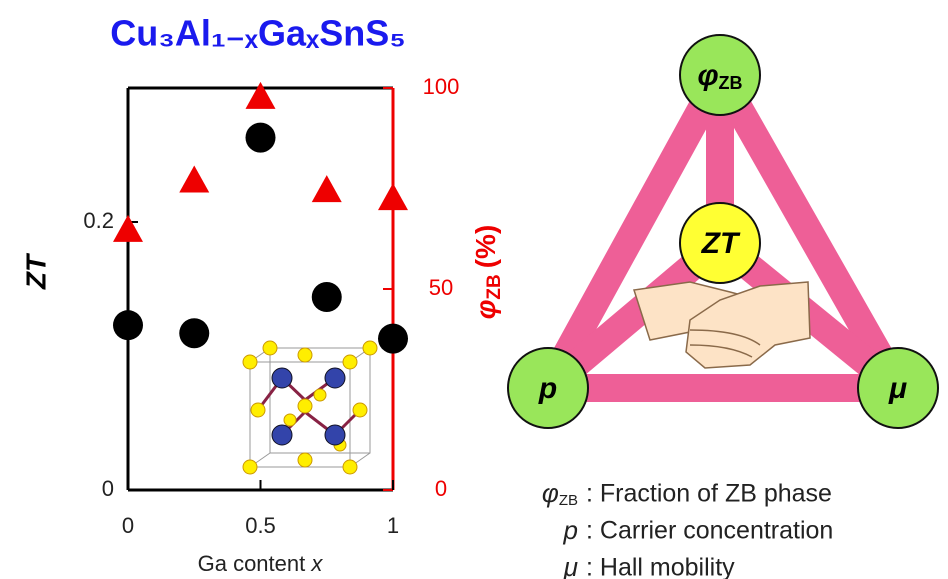 The height and width of the screenshot is (579, 948). Describe the element at coordinates (108, 488) in the screenshot. I see `y-tick-label: 0` at that location.